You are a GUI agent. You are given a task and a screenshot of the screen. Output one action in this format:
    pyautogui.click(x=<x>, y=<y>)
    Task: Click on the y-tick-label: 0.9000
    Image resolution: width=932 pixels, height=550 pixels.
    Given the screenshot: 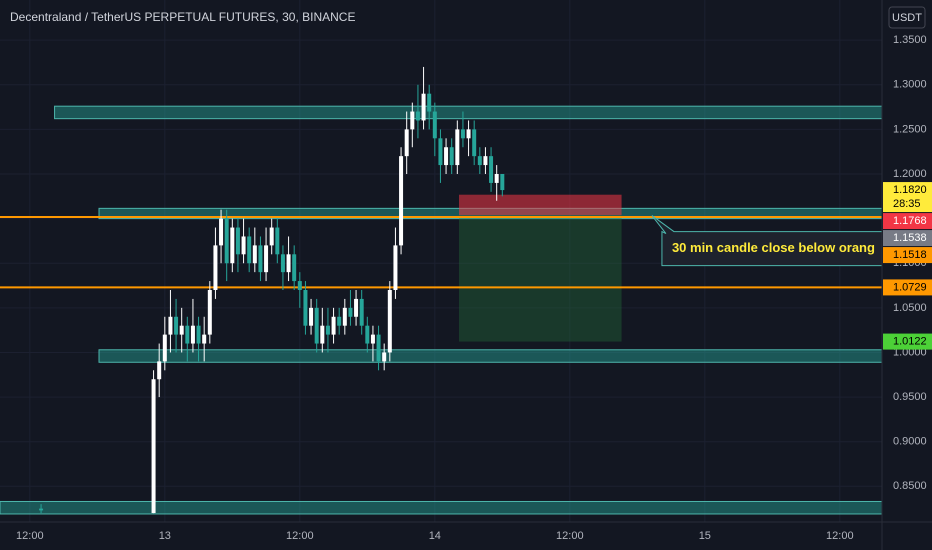 What is the action you would take?
    pyautogui.click(x=910, y=442)
    